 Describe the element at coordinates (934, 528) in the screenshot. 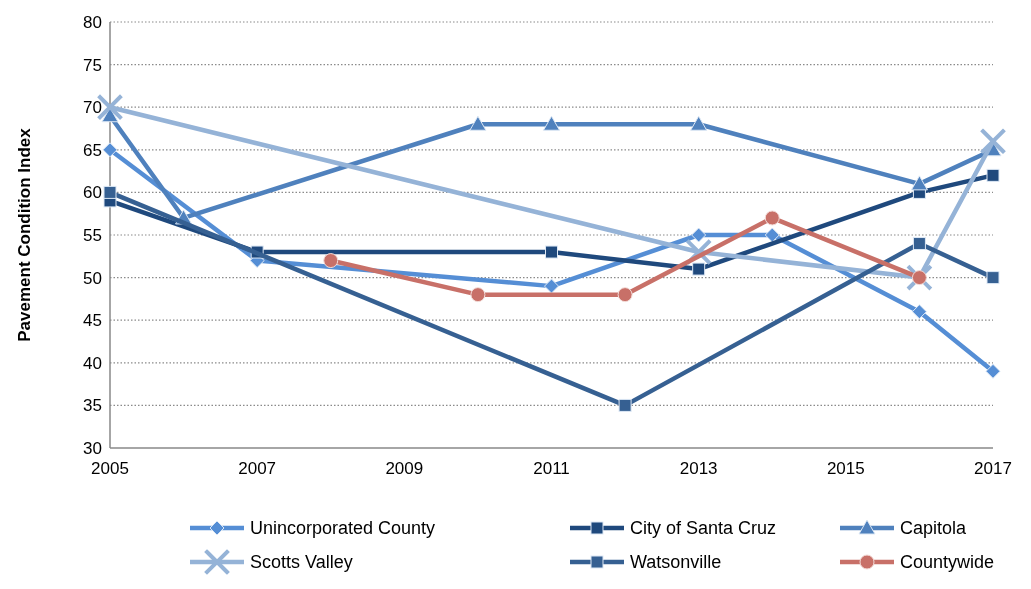

I see `legend-label: Capitola` at that location.